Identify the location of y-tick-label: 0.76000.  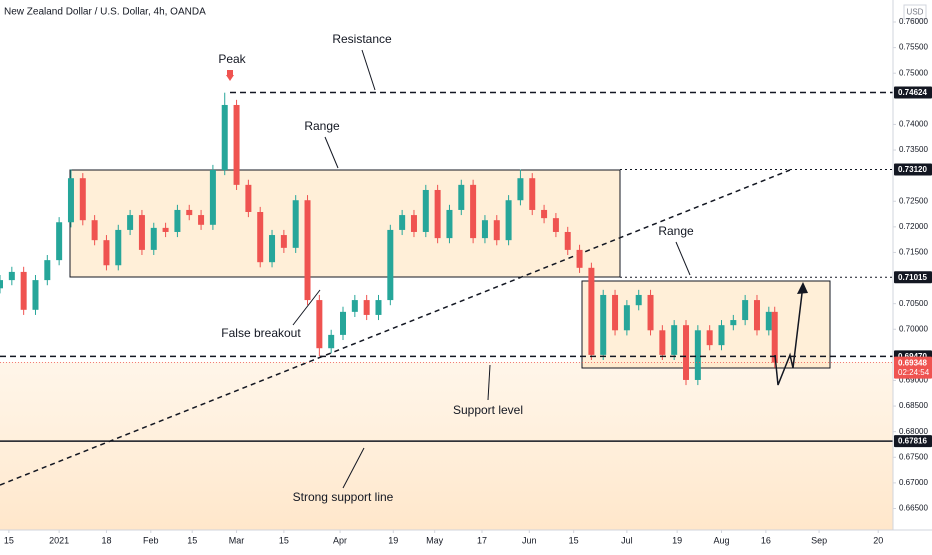
(913, 21).